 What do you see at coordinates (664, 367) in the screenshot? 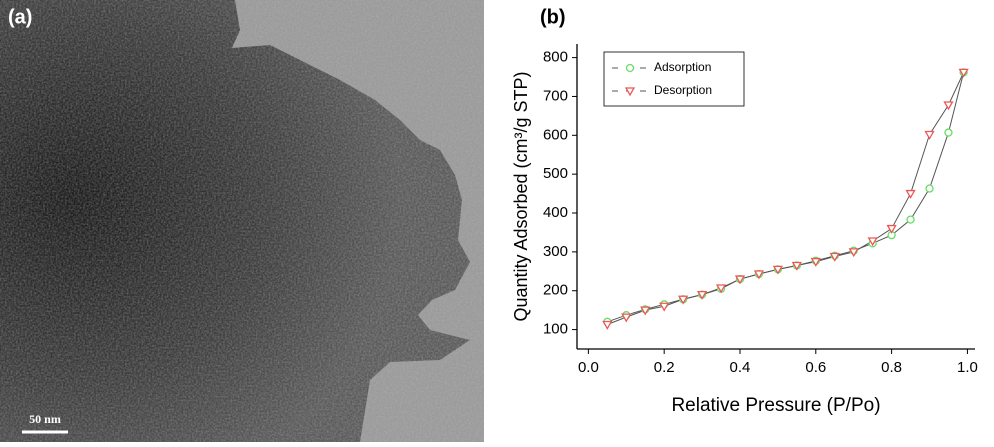
I see `x-tick-label: 0.2` at bounding box center [664, 367].